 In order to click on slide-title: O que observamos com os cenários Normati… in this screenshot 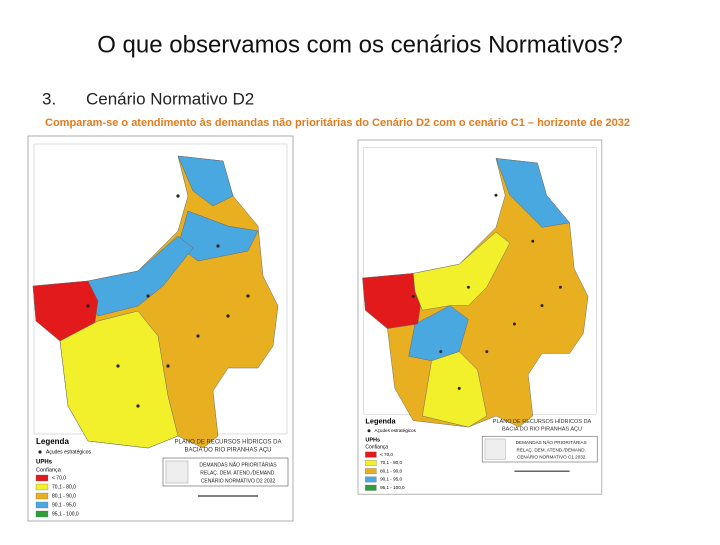, I will do `click(360, 44)`.